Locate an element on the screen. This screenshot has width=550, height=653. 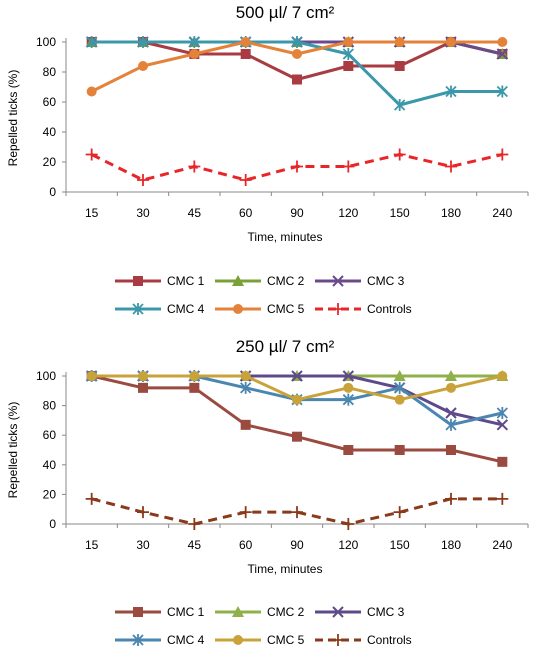
legend-item: Controls is located at coordinates (363, 640).